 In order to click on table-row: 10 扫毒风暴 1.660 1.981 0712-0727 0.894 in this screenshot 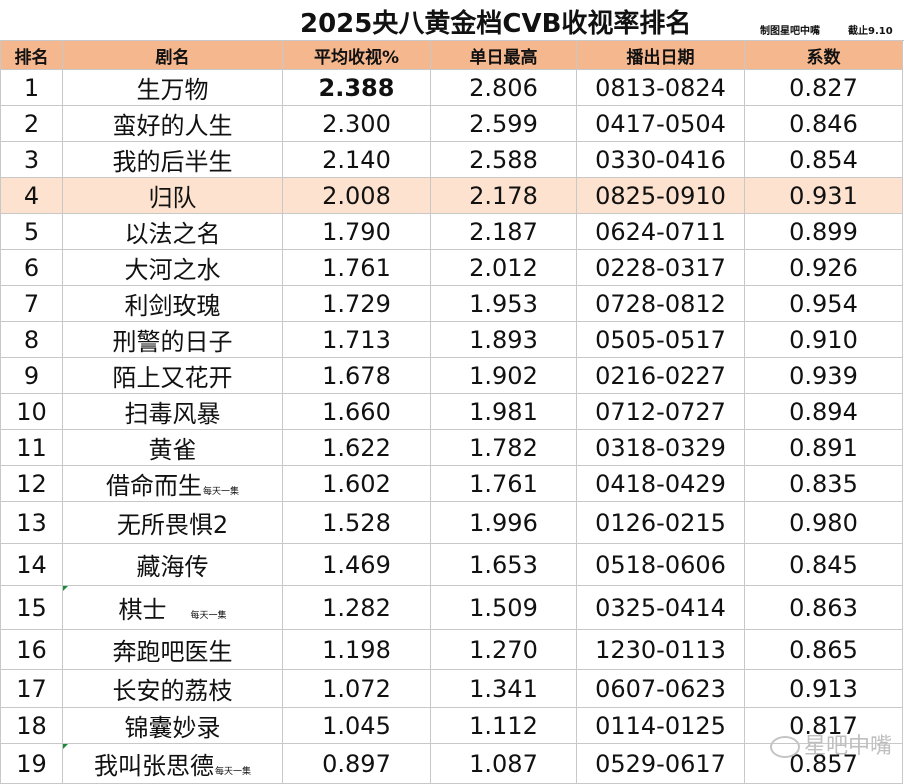, I will do `click(451, 411)`.